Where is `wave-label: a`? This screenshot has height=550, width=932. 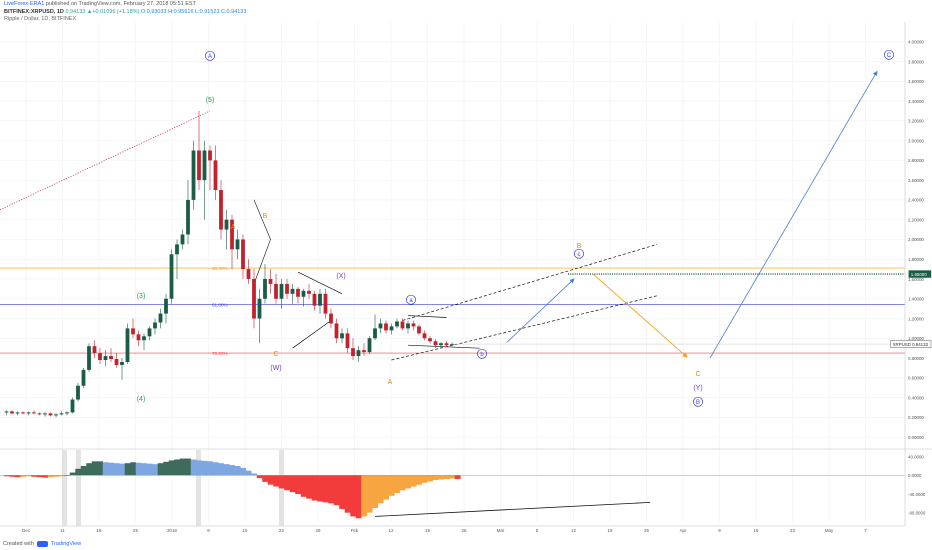
wave-label: a is located at coordinates (411, 301).